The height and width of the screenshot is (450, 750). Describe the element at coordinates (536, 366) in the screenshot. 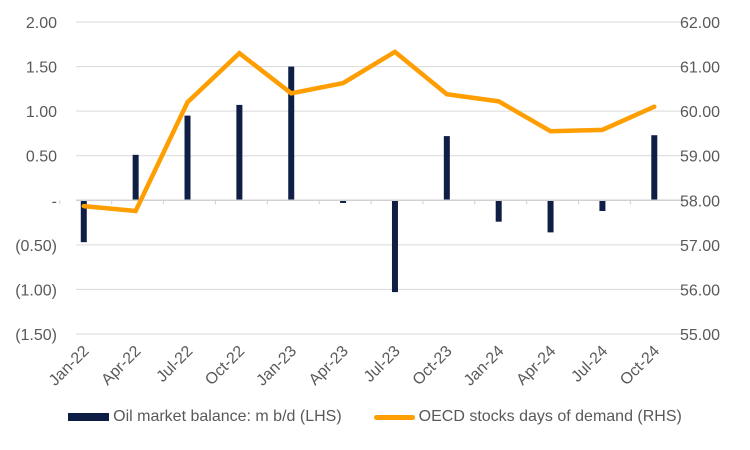

I see `x-tick-label: Apr-24` at that location.